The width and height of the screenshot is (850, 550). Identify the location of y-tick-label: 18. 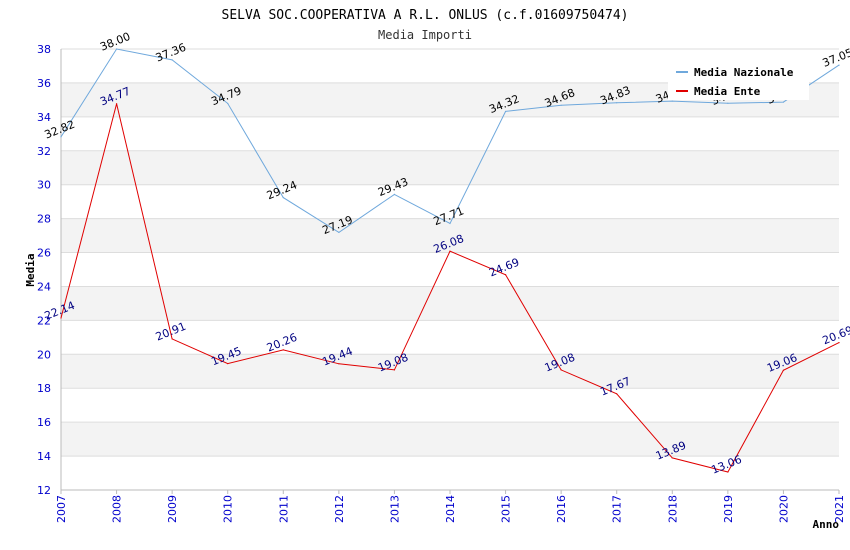
(44, 388).